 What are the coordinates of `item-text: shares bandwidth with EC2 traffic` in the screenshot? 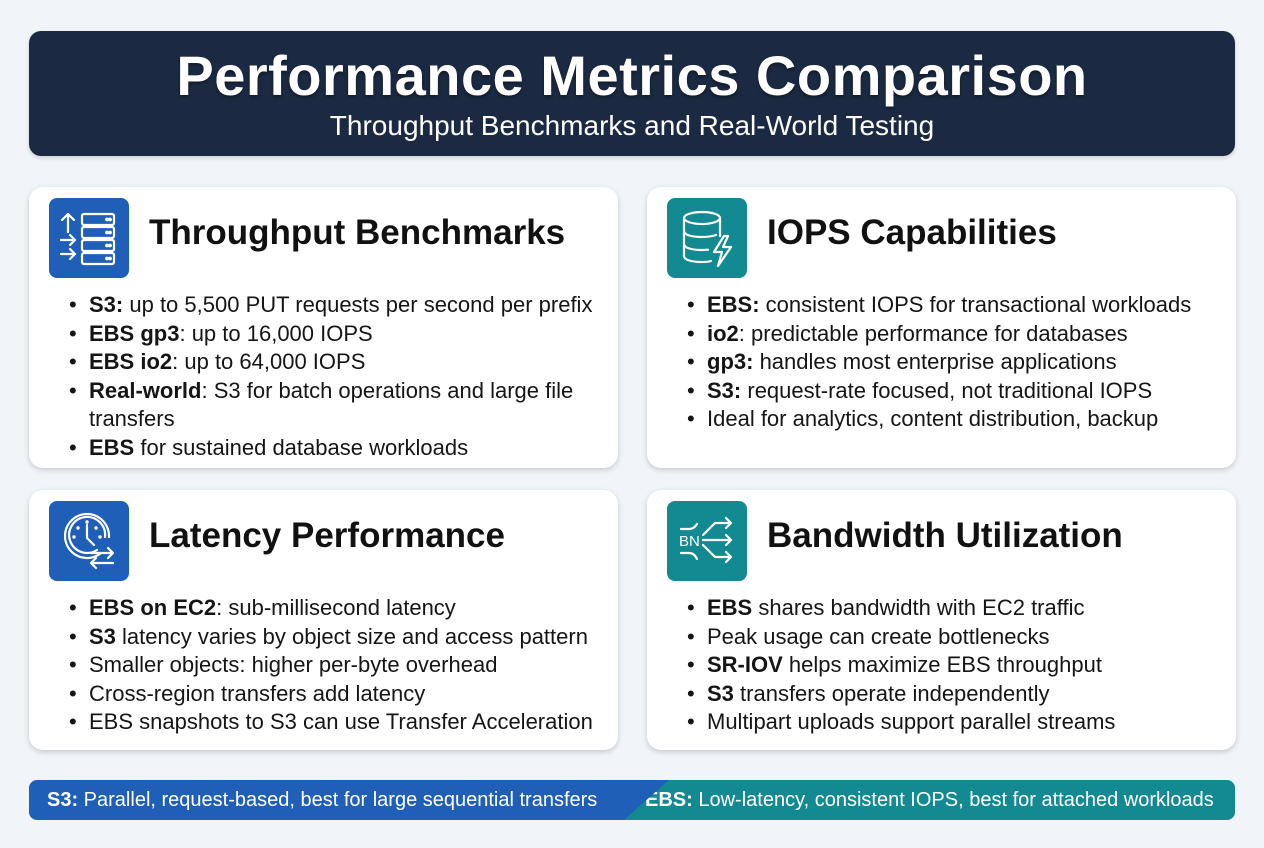 It's located at (918, 607).